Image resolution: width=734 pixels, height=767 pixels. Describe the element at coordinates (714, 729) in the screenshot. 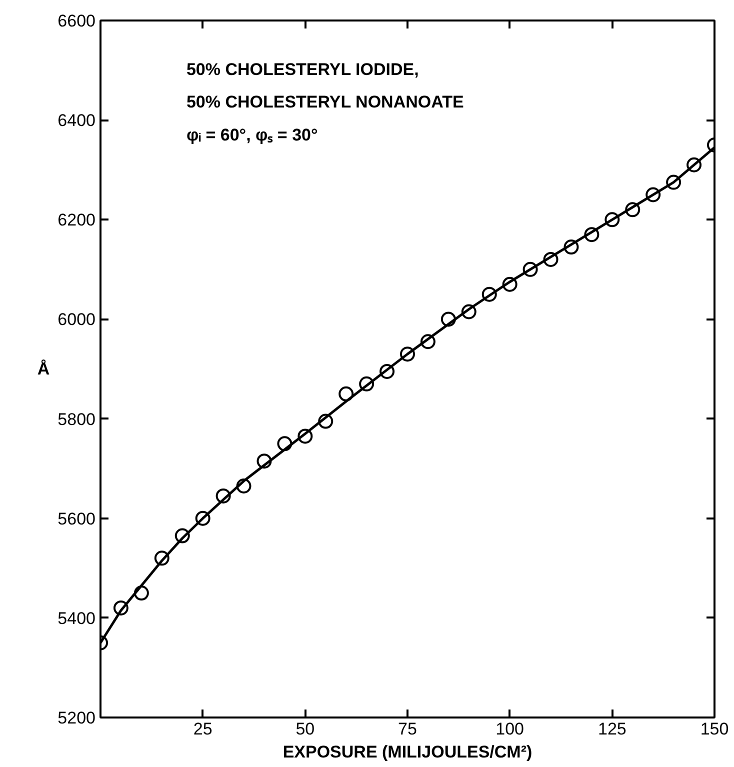

I see `x-tick-label: 150` at that location.